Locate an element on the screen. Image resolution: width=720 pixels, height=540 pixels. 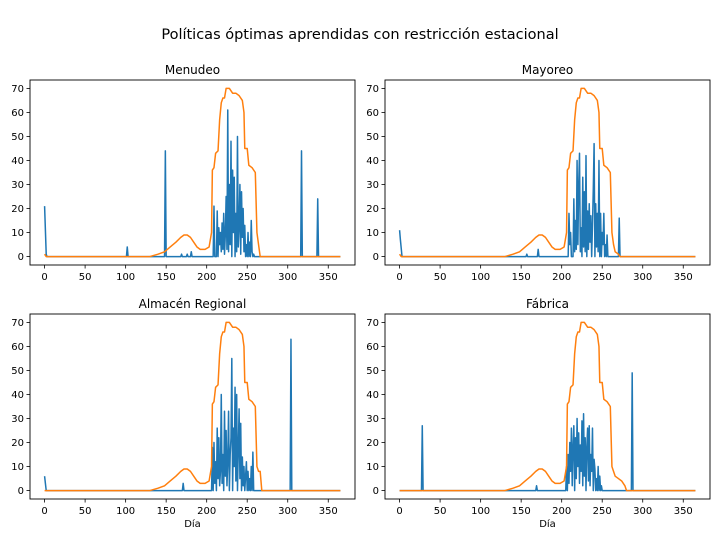
subplot-title: Mayoreo is located at coordinates (548, 70).